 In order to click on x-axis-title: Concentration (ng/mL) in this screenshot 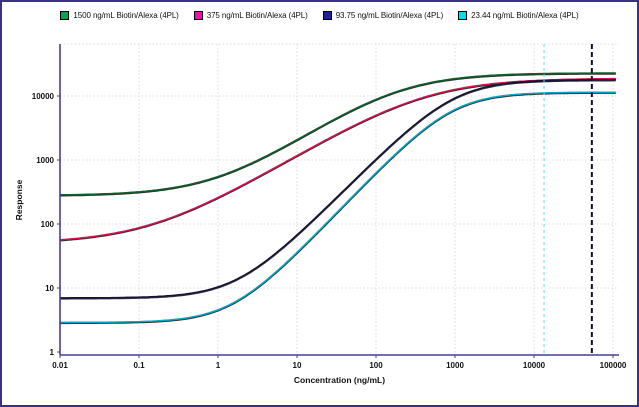, I will do `click(339, 380)`.